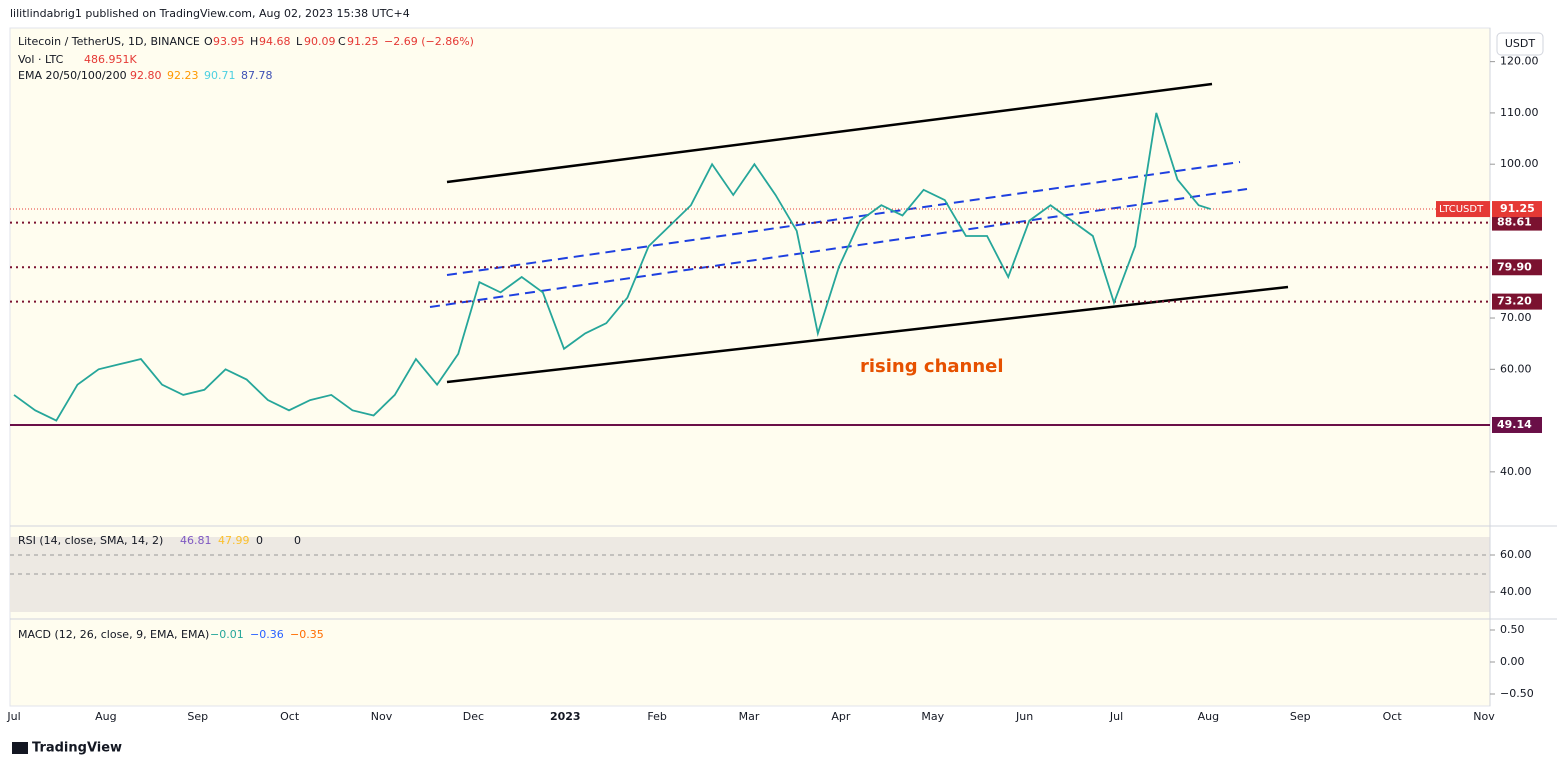 The height and width of the screenshot is (770, 1557). I want to click on rsi-tick-label: 40.00, so click(1516, 591).